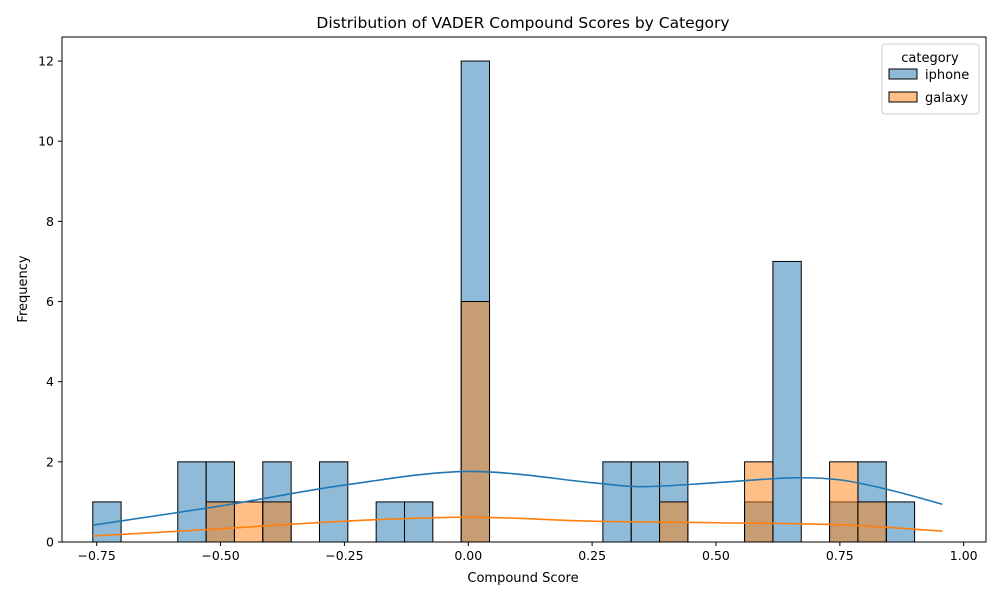  What do you see at coordinates (220, 555) in the screenshot?
I see `x-tick-label-1: −0.50` at bounding box center [220, 555].